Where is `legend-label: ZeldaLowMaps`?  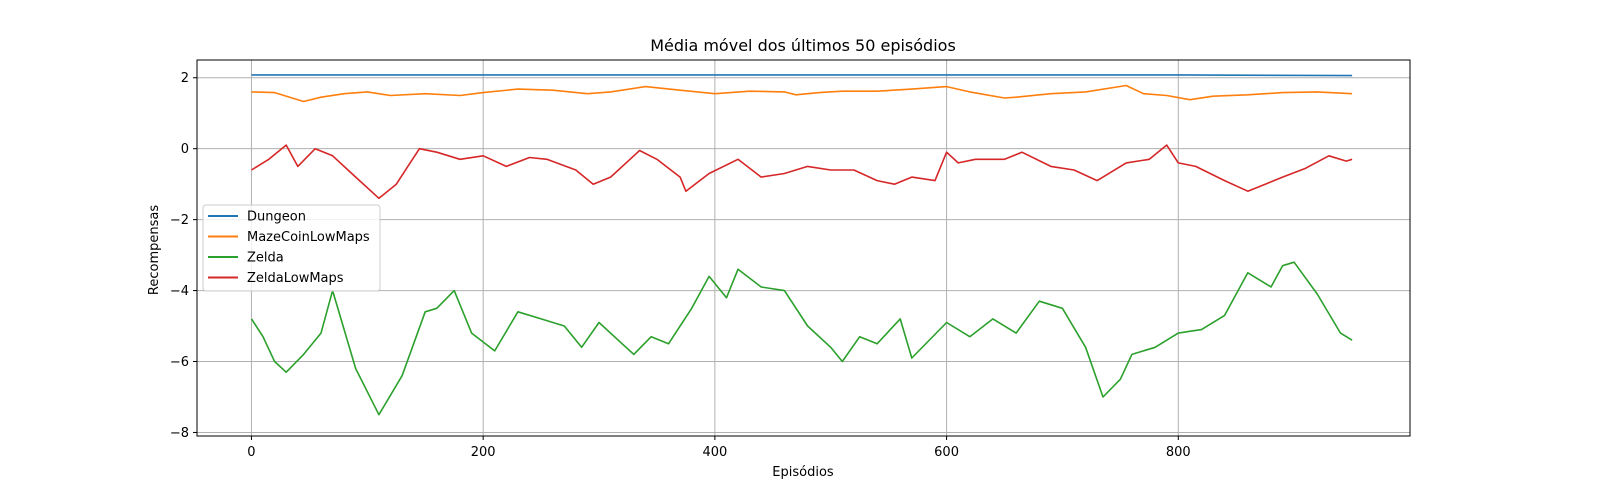 legend-label: ZeldaLowMaps is located at coordinates (295, 278).